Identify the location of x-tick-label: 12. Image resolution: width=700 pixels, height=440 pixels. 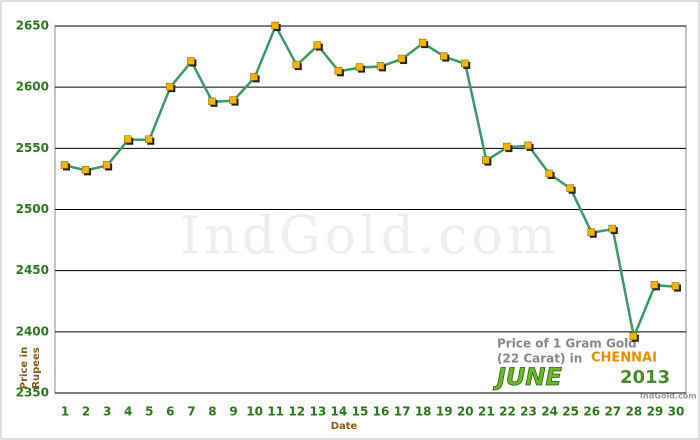
(296, 412).